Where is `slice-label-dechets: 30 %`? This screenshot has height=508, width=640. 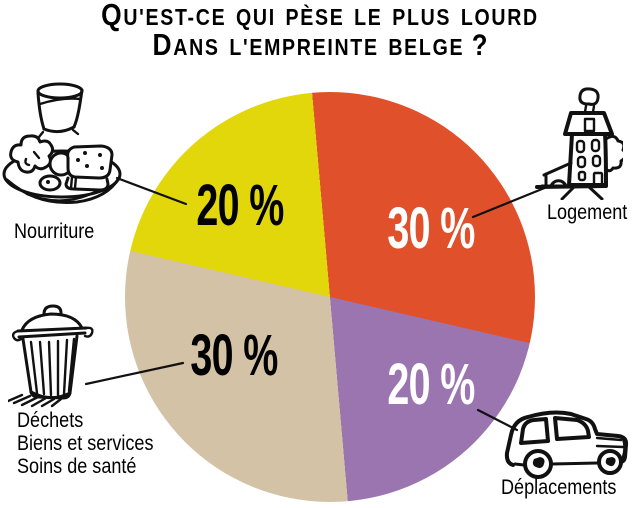 slice-label-dechets: 30 % is located at coordinates (234, 355).